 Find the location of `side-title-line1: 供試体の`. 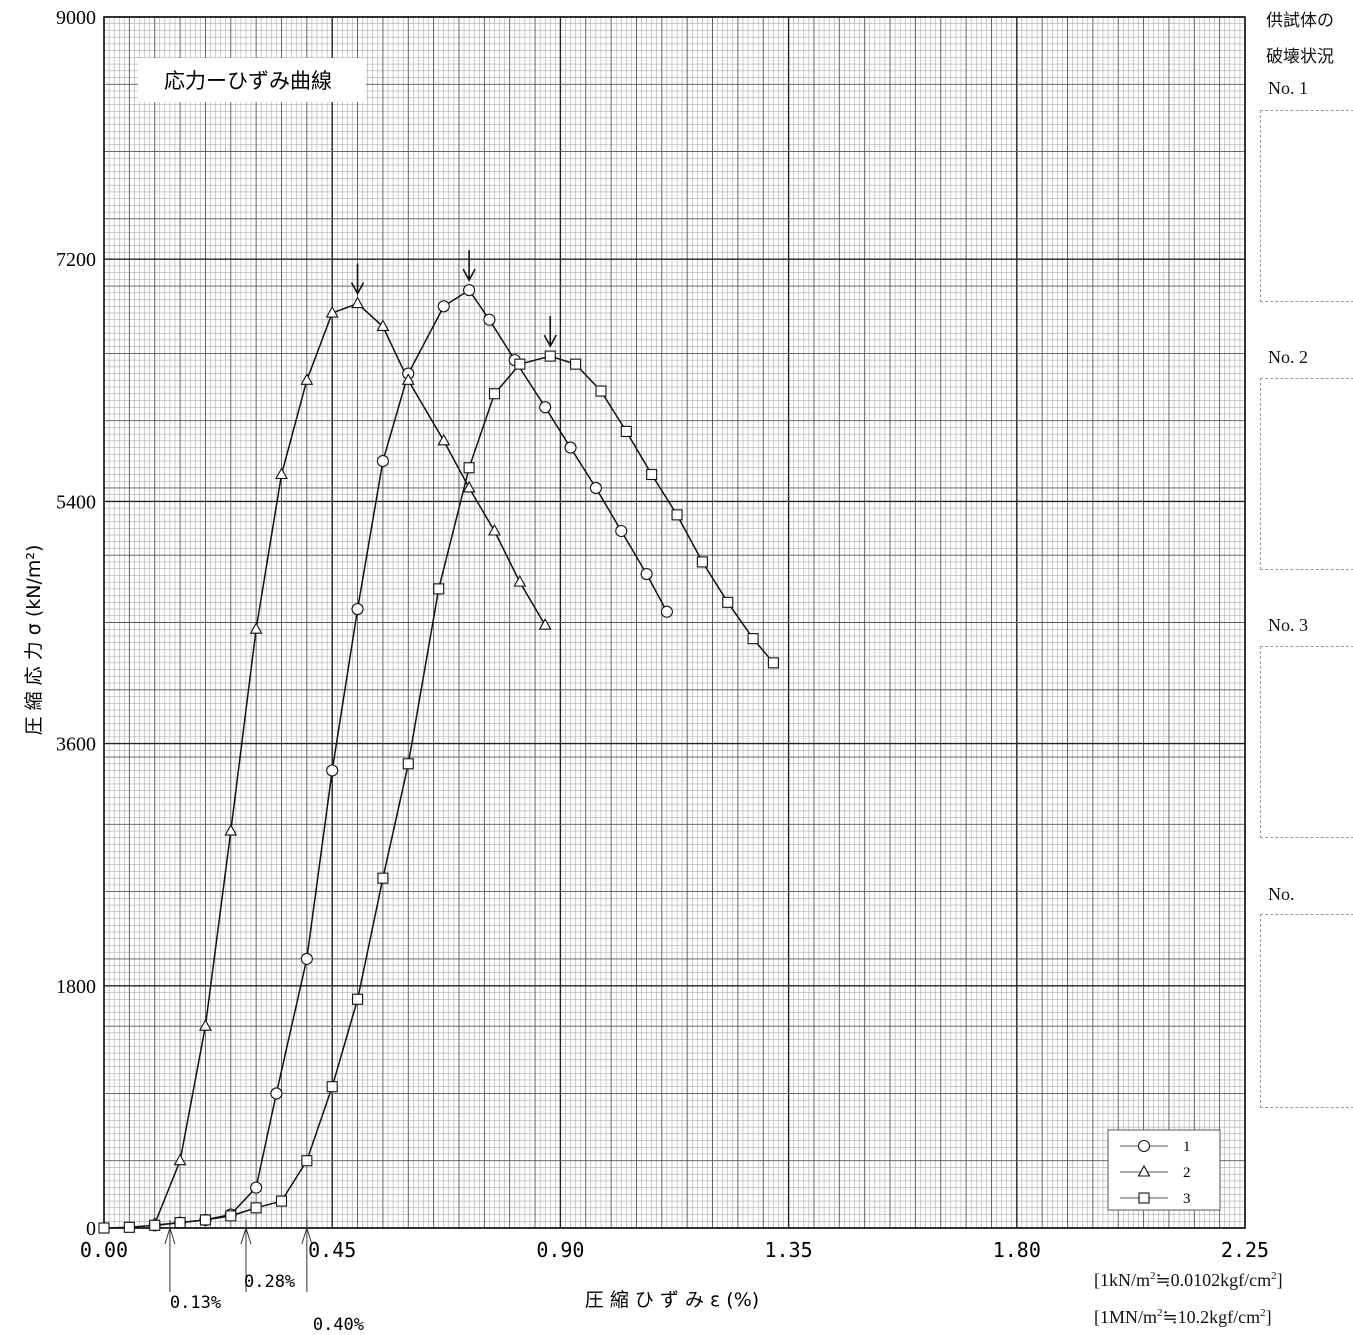

side-title-line1: 供試体の is located at coordinates (1300, 20).